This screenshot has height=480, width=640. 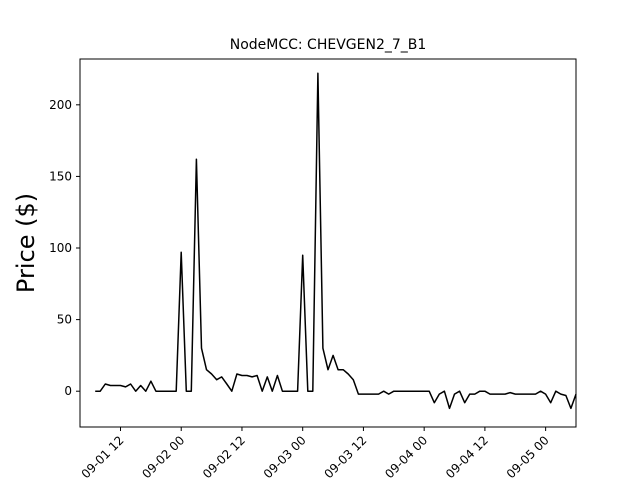 What do you see at coordinates (103, 456) in the screenshot?
I see `x-tick-label: 09-01 12` at bounding box center [103, 456].